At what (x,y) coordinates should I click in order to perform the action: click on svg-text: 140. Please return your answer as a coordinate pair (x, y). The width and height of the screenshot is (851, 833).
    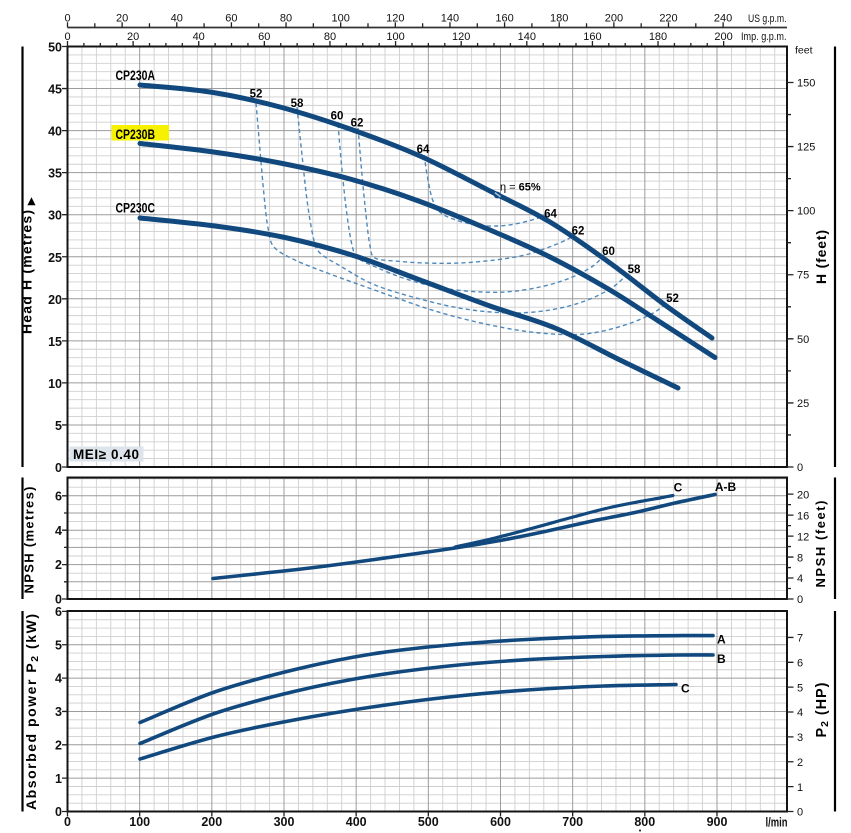
    Looking at the image, I should click on (450, 19).